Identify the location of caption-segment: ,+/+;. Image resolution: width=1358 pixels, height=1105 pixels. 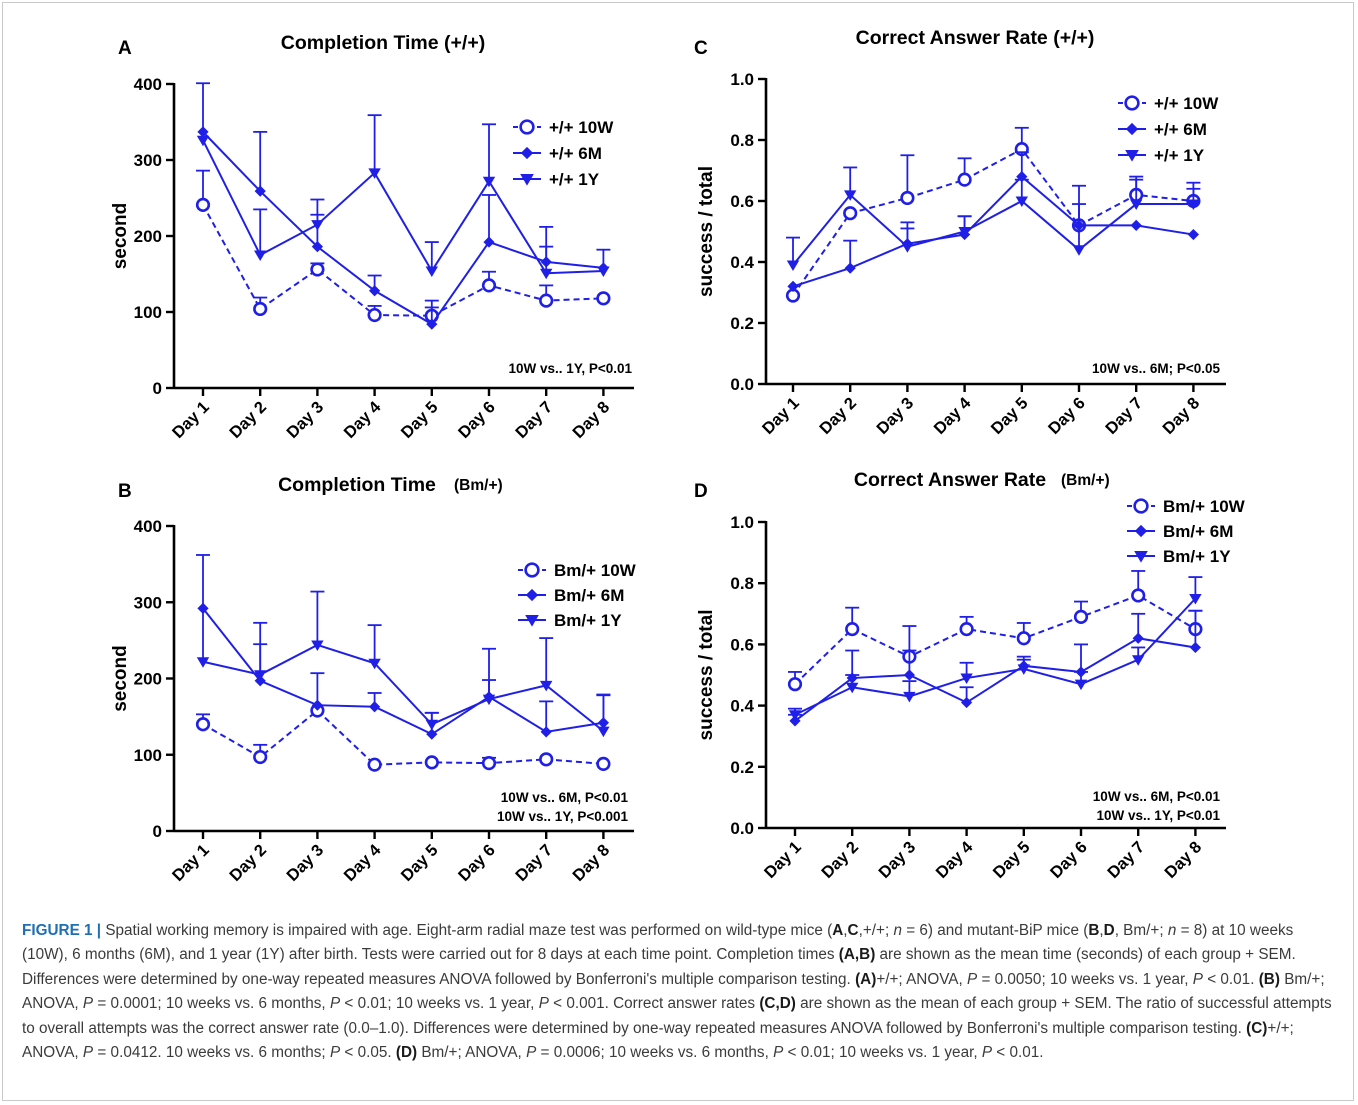
(876, 930).